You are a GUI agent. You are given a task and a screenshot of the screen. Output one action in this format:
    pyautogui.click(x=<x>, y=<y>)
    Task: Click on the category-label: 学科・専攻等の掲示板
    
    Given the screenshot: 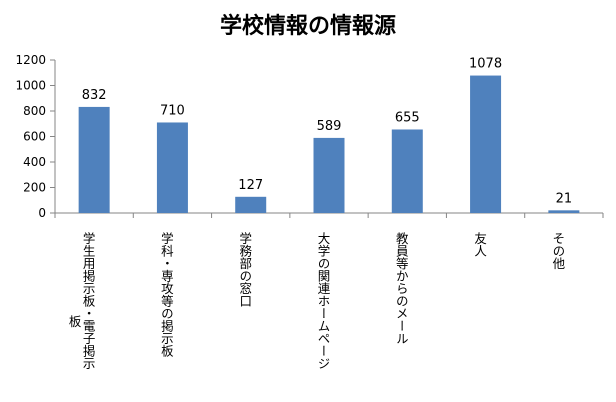 What is the action you would take?
    pyautogui.click(x=166, y=294)
    